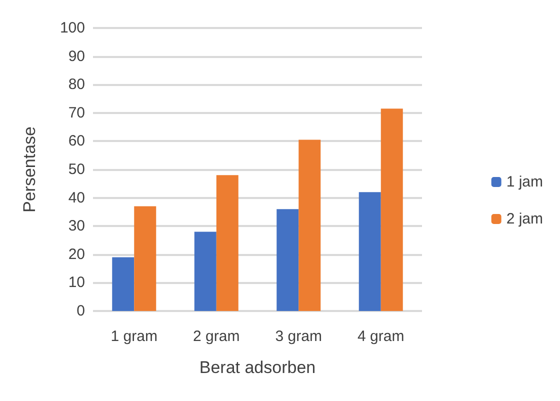  What do you see at coordinates (525, 182) in the screenshot?
I see `legend-label: 1 jam` at bounding box center [525, 182].